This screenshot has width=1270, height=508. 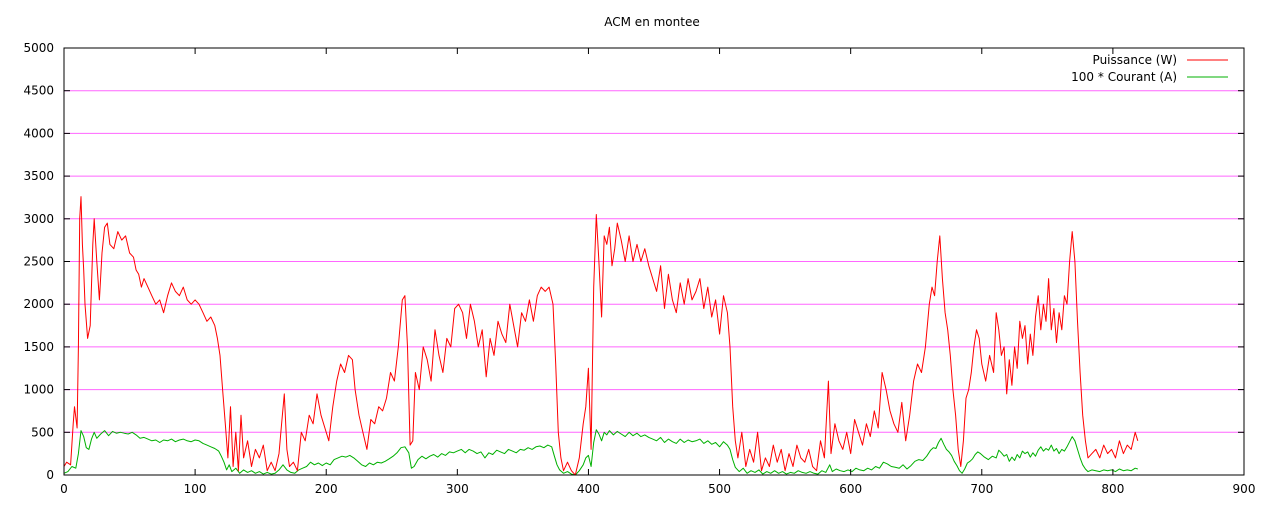 I want to click on y-tick-label: 3000, so click(x=38, y=219).